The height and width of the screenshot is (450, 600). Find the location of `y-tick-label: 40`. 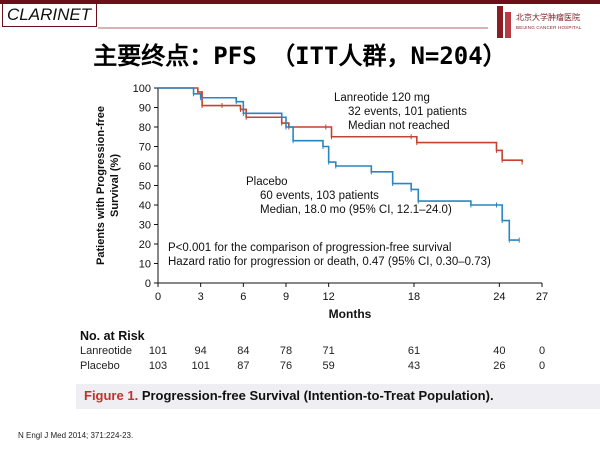

y-tick-label: 40 is located at coordinates (145, 206).